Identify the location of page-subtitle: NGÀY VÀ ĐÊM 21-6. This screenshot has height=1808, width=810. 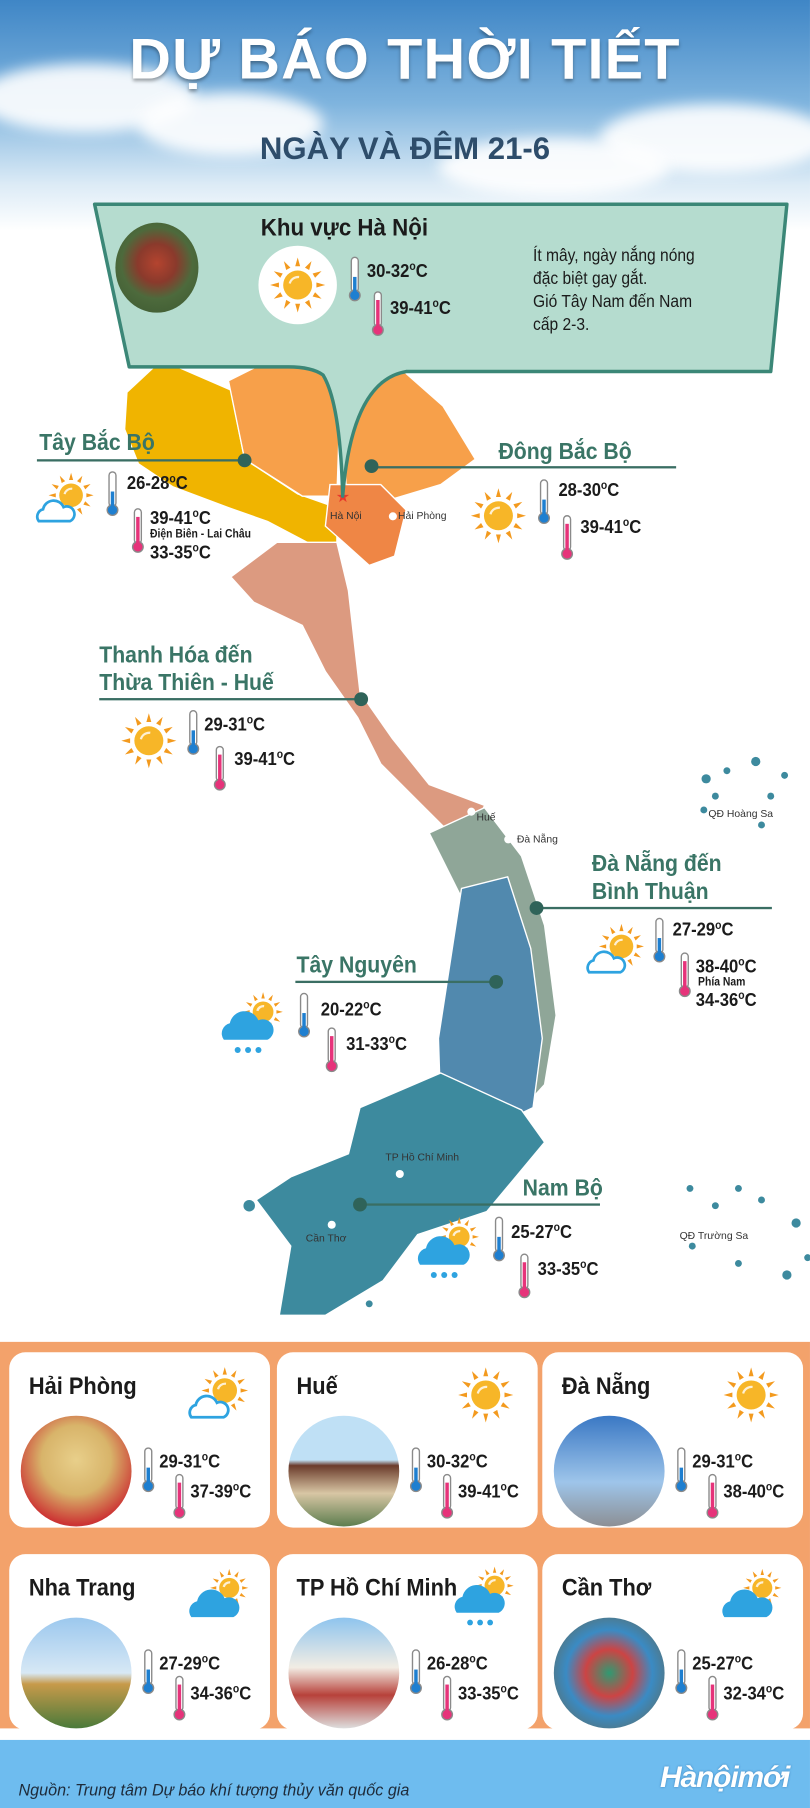
(405, 149).